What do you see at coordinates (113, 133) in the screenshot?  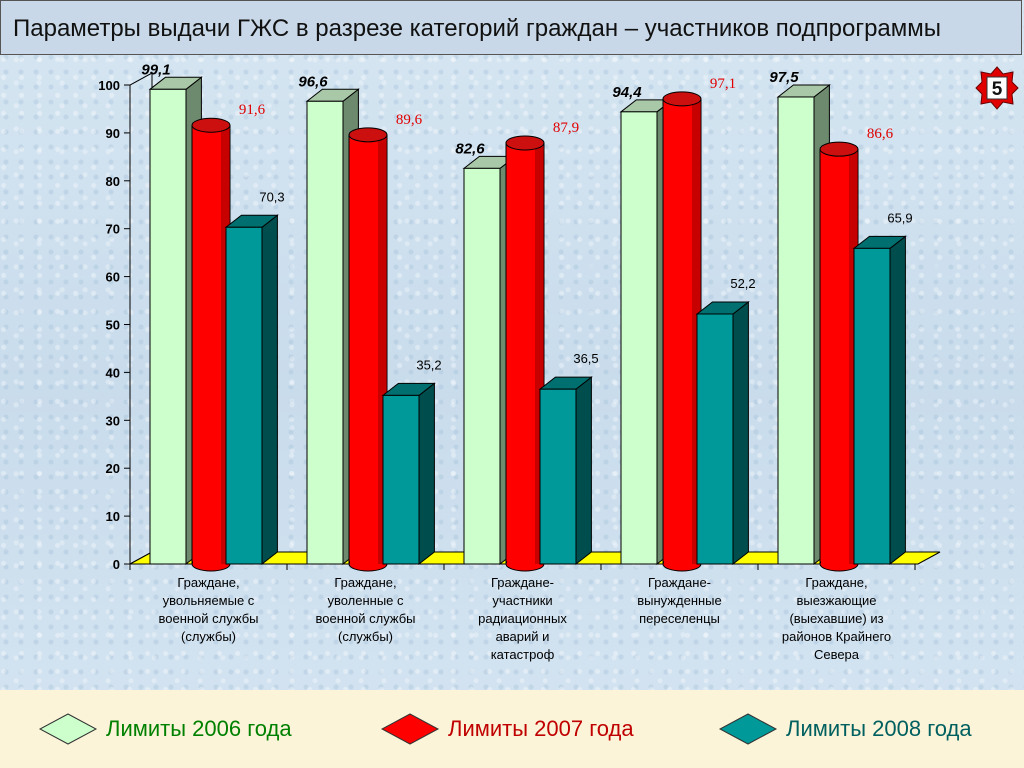 I see `y-tick-label: 90` at bounding box center [113, 133].